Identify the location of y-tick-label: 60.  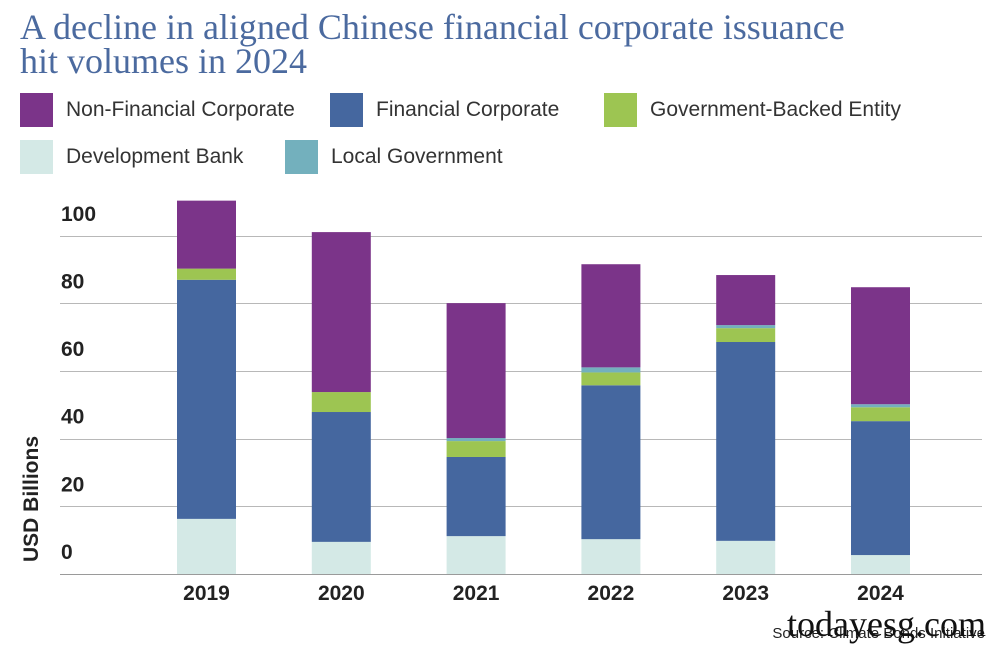
(72, 349).